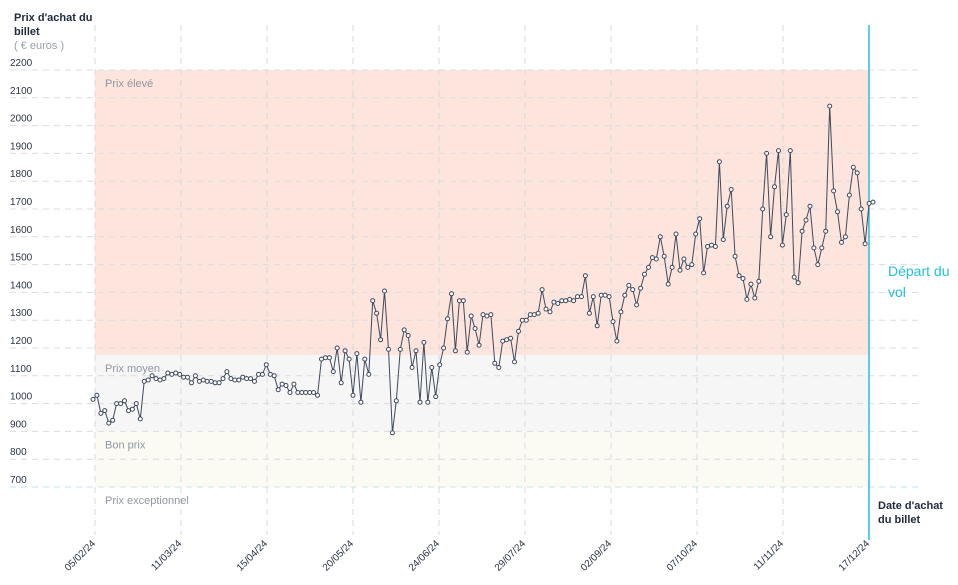  Describe the element at coordinates (18, 452) in the screenshot. I see `y-tick-label: 800` at that location.